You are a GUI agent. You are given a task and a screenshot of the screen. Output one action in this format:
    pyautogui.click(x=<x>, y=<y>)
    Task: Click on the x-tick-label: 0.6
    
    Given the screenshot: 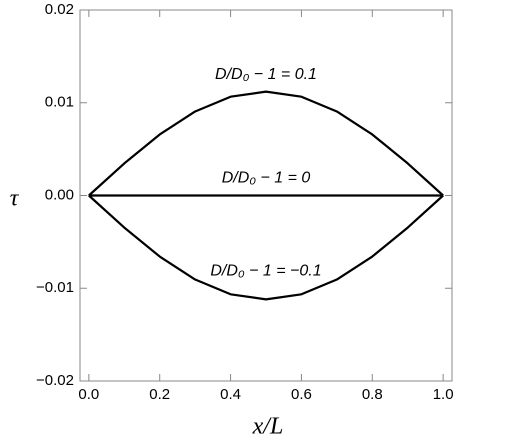 What is the action you would take?
    pyautogui.click(x=301, y=394)
    